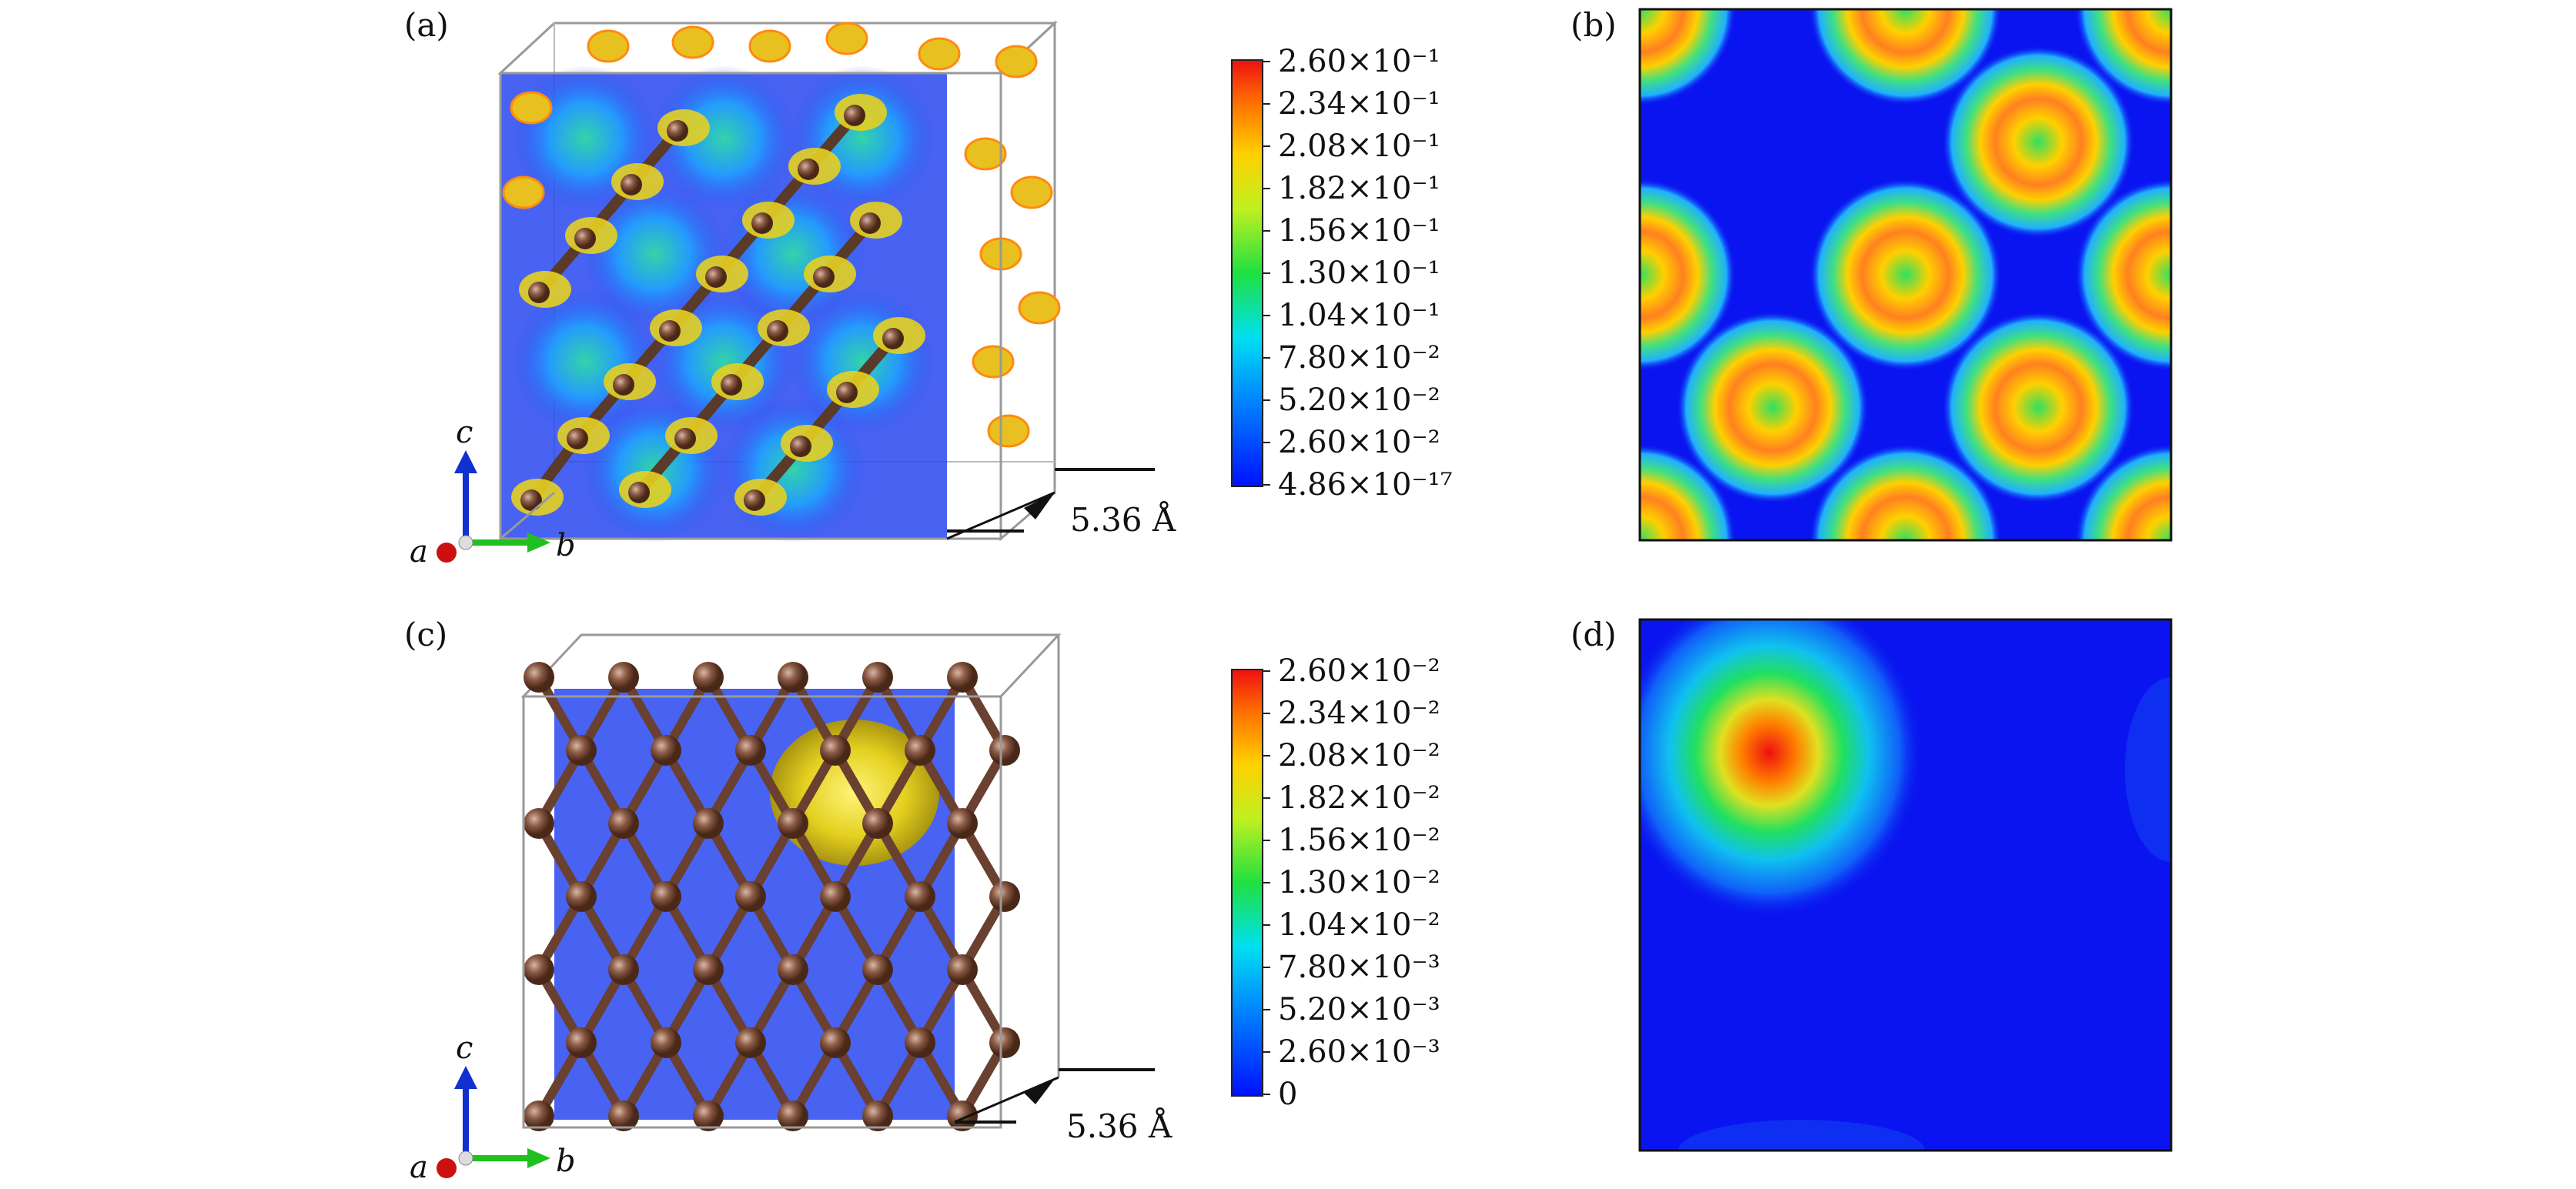 This screenshot has width=2576, height=1189. Describe the element at coordinates (1359, 1052) in the screenshot. I see `colorbar-bottom-tick-label: 2.60×10⁻³` at that location.